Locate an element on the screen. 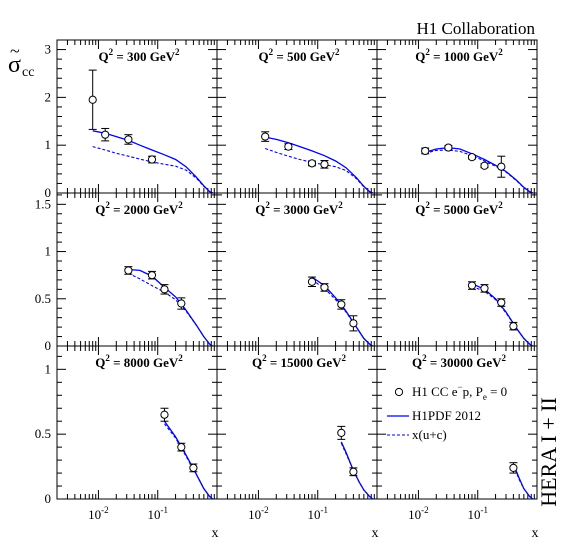  panel-frame is located at coordinates (457, 422).